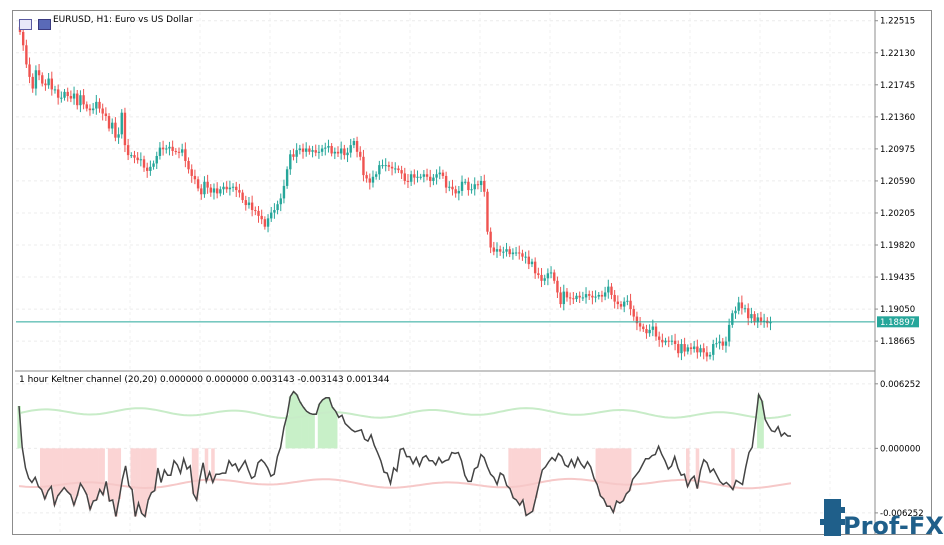 Image resolution: width=944 pixels, height=545 pixels. What do you see at coordinates (897, 118) in the screenshot?
I see `price-tick-label: 1.21360` at bounding box center [897, 118].